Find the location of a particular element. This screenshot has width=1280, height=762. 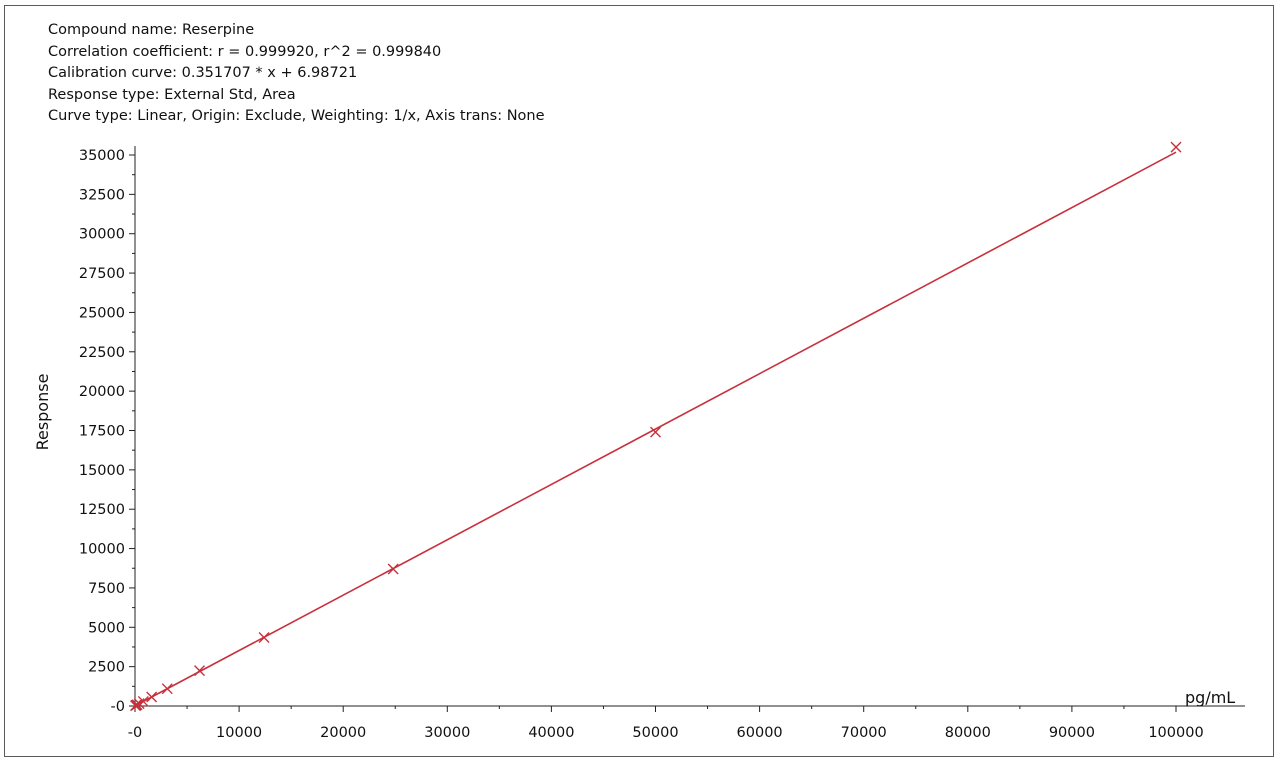

y-tick-label: 32500 is located at coordinates (102, 195).